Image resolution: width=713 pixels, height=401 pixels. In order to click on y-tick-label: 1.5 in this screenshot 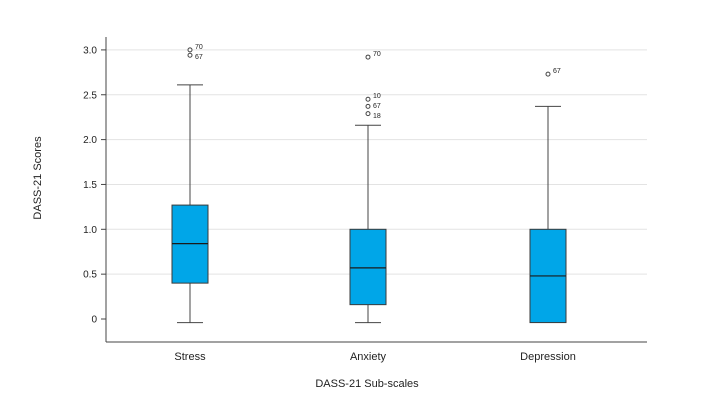, I will do `click(90, 185)`.